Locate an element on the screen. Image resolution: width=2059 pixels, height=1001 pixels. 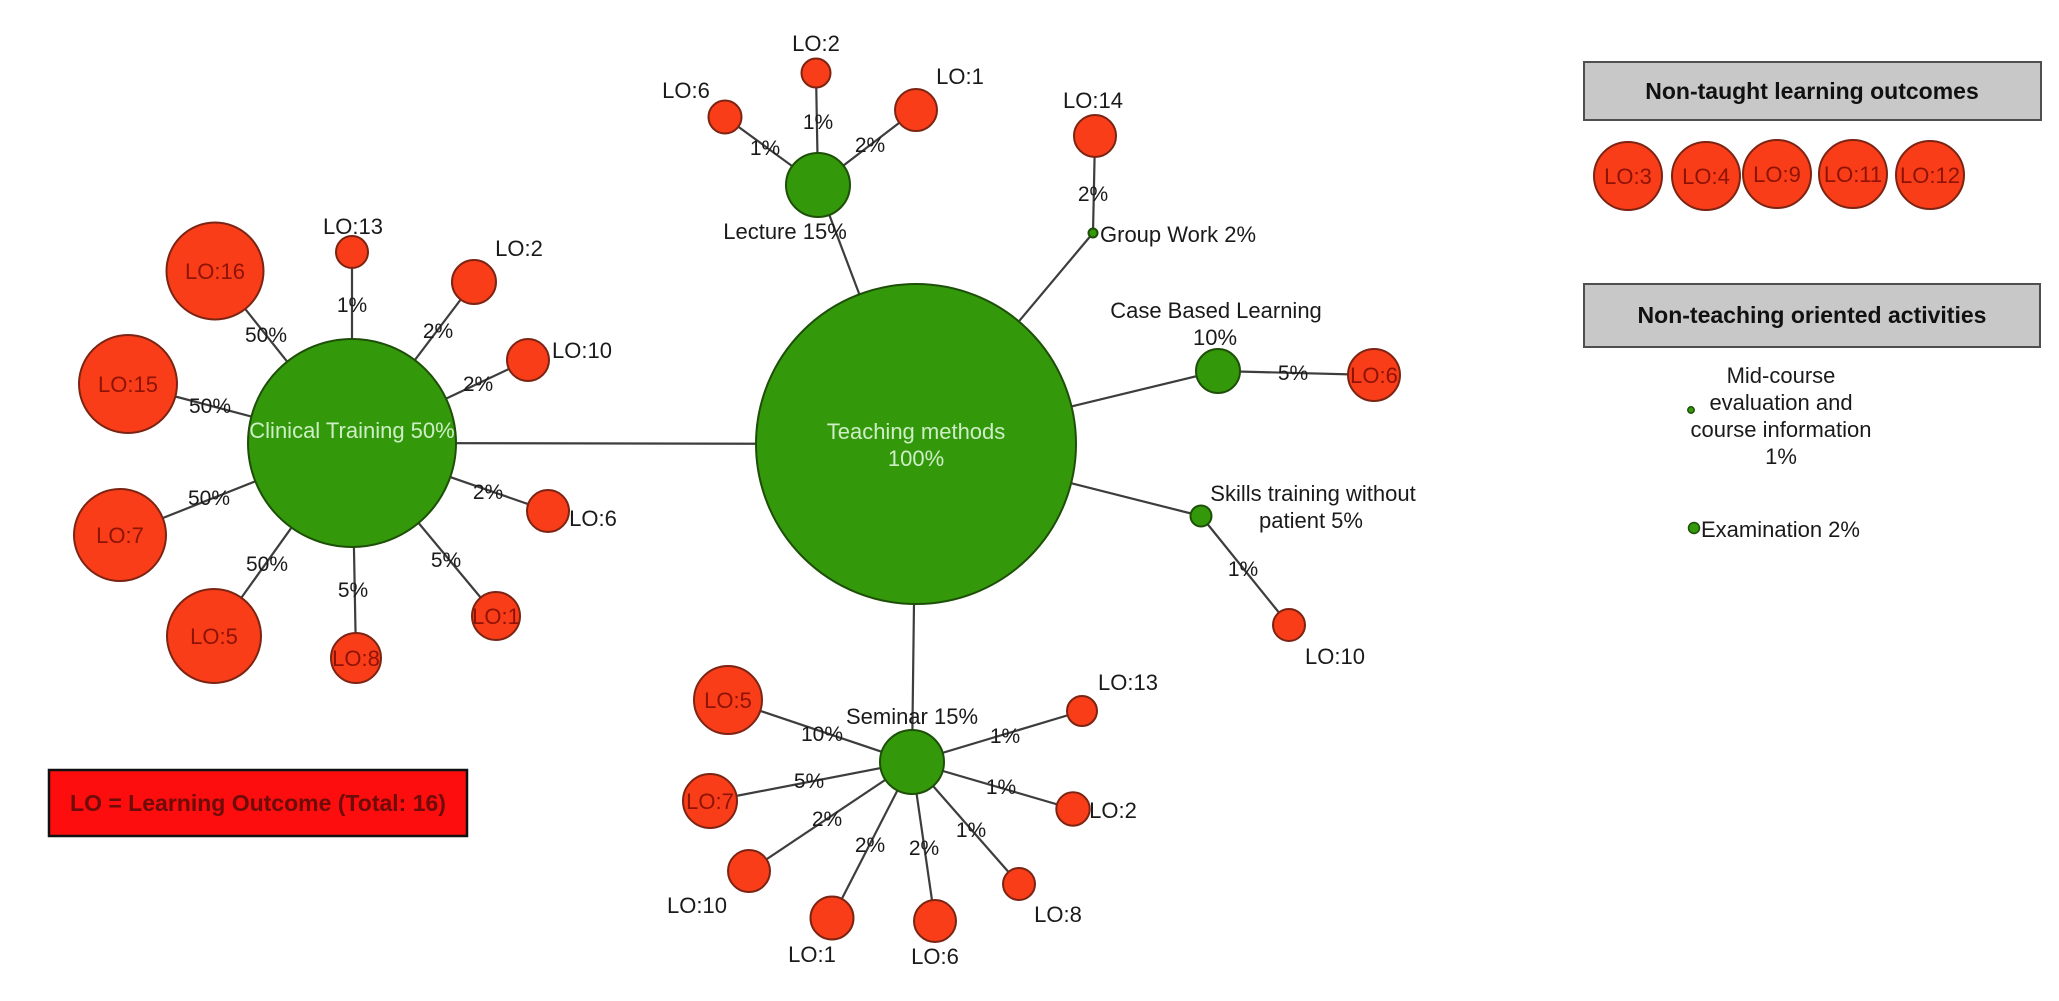
svg-text: Teaching methods is located at coordinates (916, 431).